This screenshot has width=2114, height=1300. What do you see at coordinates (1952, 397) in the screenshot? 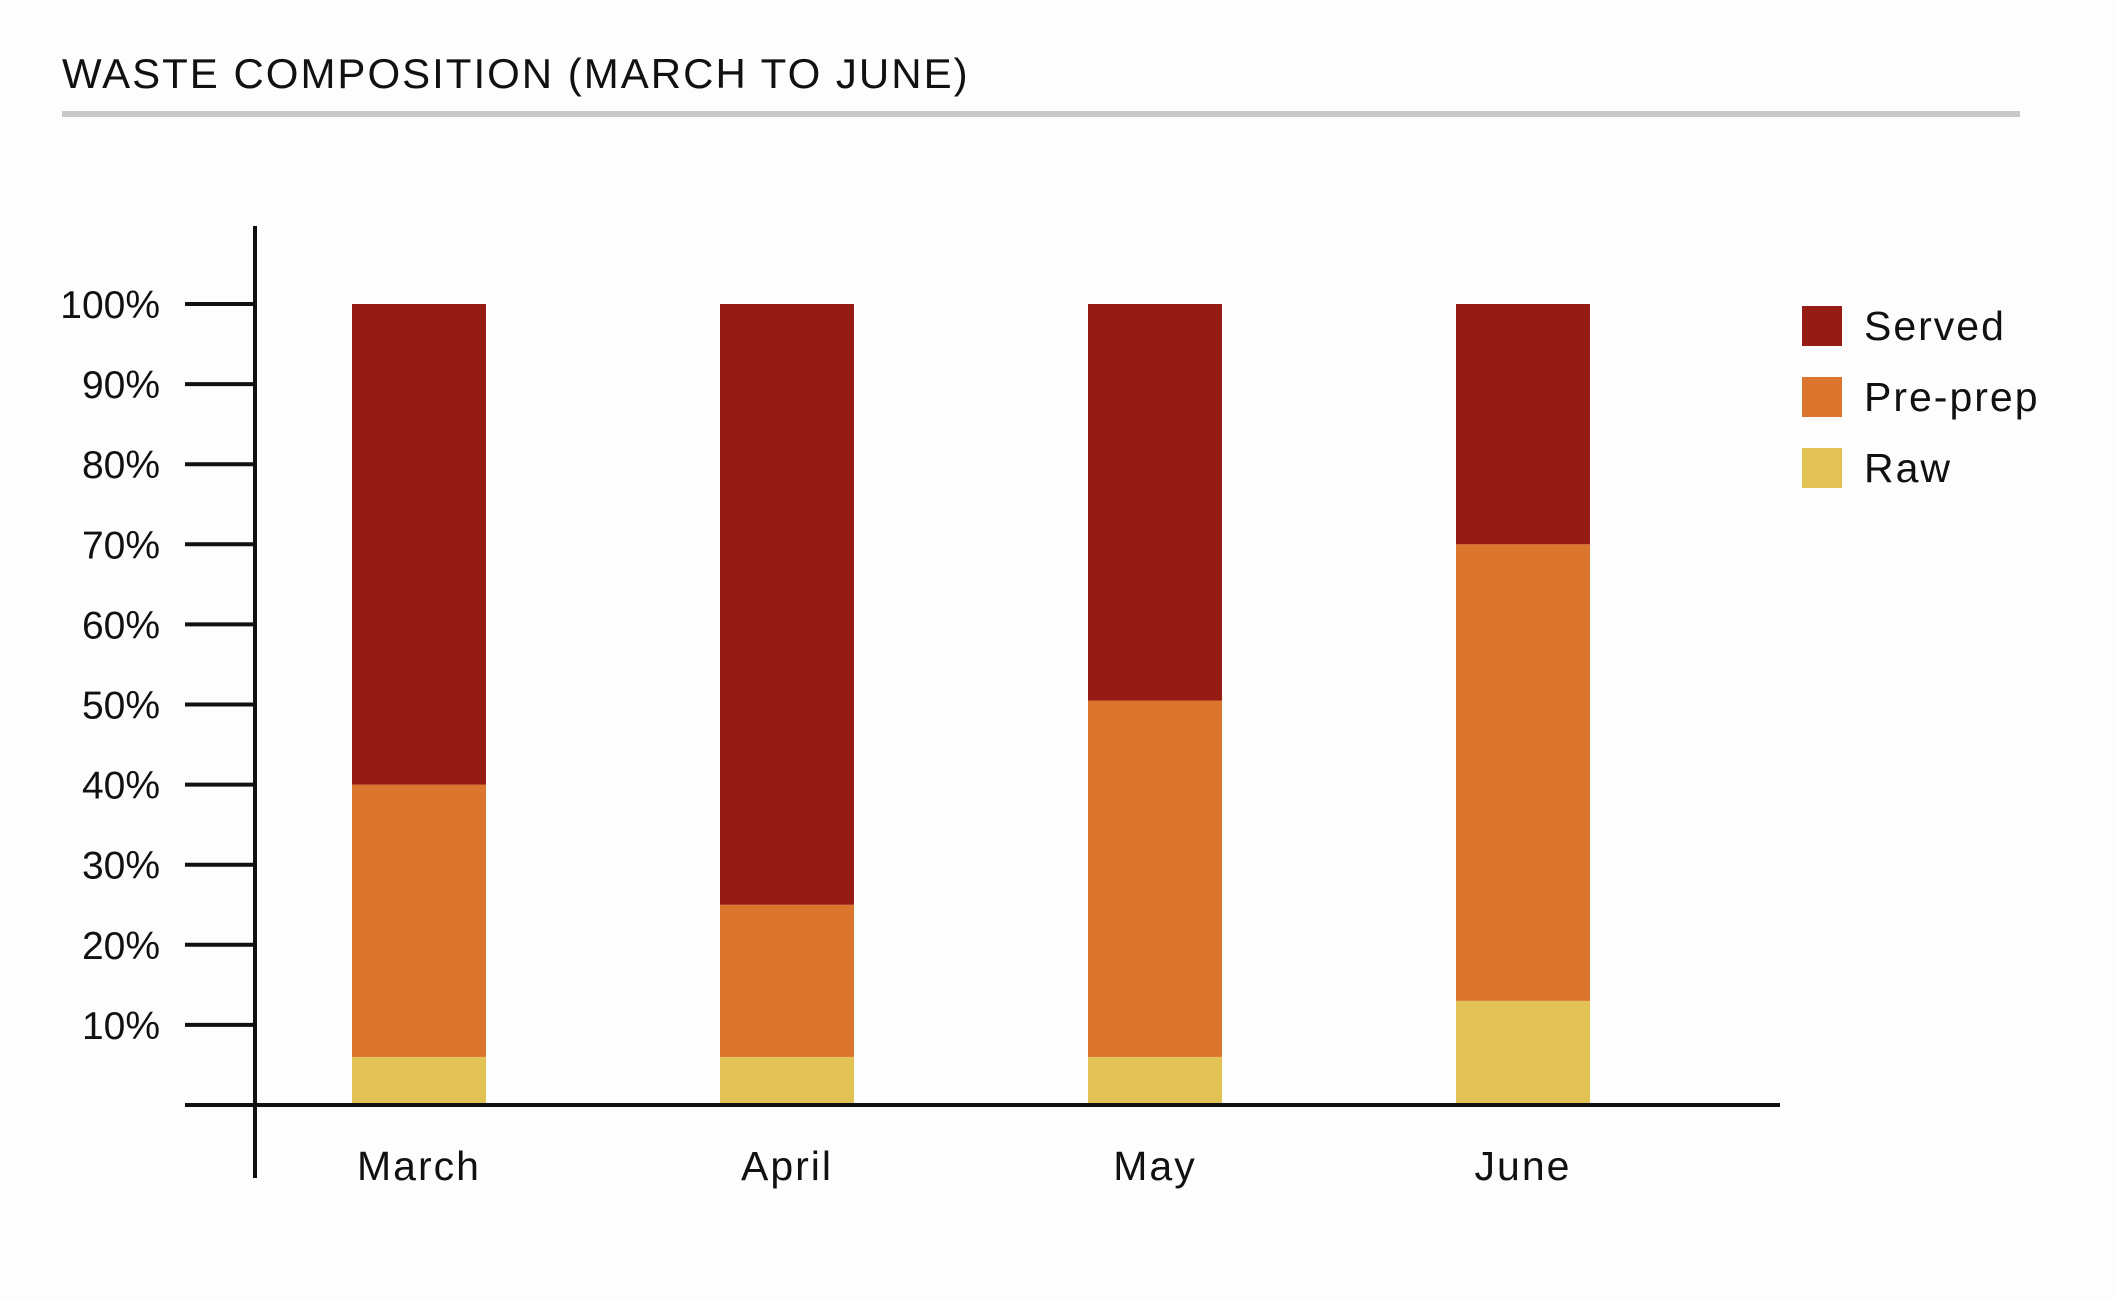
I see `legend-label-pre-prep: Pre-prep` at bounding box center [1952, 397].